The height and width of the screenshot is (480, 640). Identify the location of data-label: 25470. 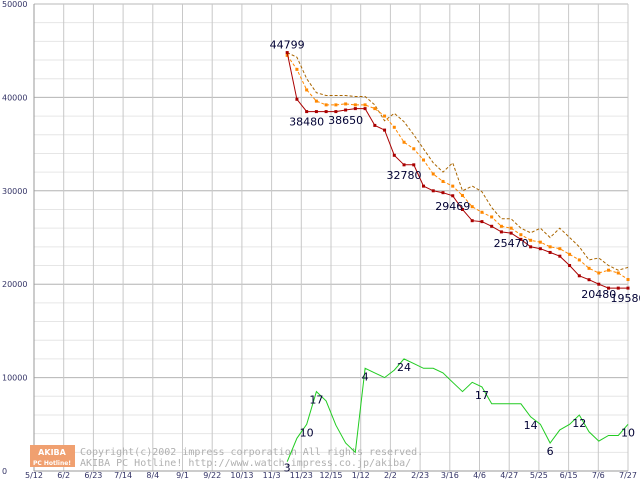
(511, 243).